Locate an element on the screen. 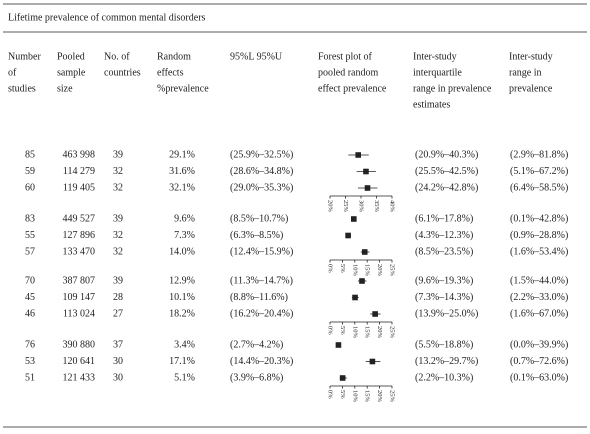 The image size is (590, 434). column-header: size is located at coordinates (65, 88).